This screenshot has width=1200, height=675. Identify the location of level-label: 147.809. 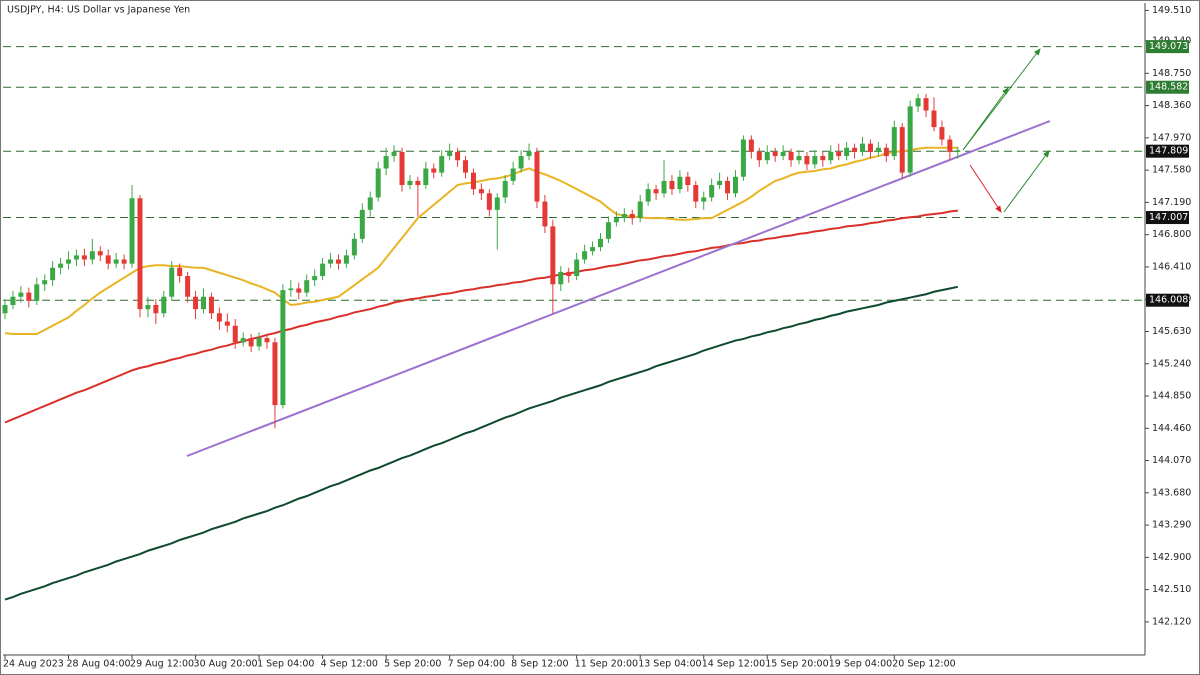
(1168, 151).